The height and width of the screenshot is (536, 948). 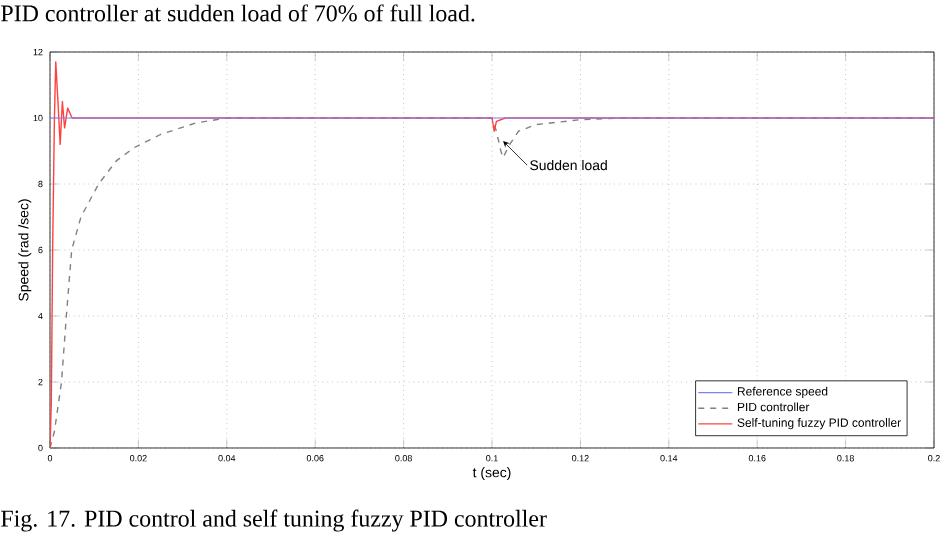 What do you see at coordinates (274, 520) in the screenshot?
I see `caption: Fig. 17. PID control and self tuning fuzzy PID controller` at bounding box center [274, 520].